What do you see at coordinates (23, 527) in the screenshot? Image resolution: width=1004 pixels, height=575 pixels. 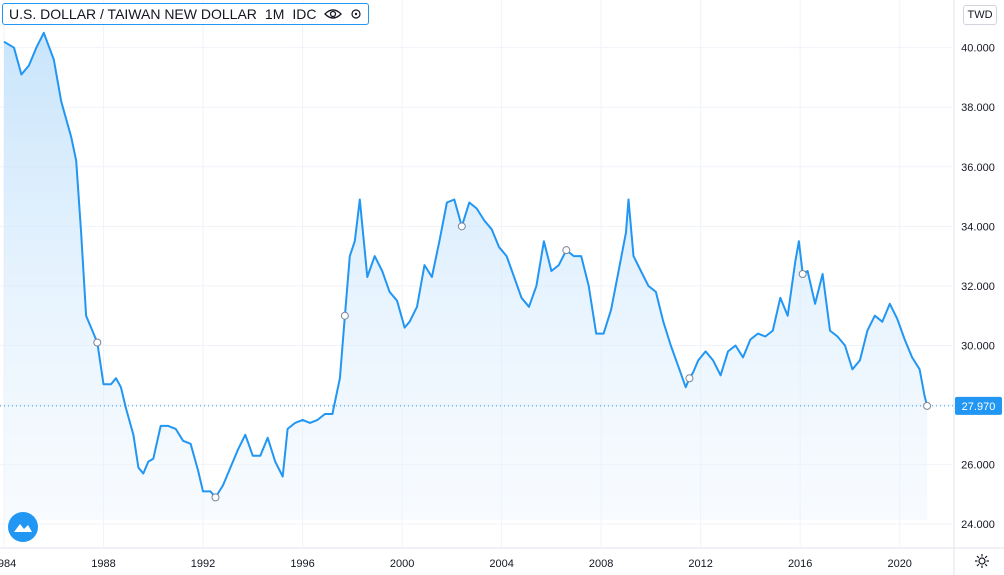 I see `tradingview-logo-icon` at bounding box center [23, 527].